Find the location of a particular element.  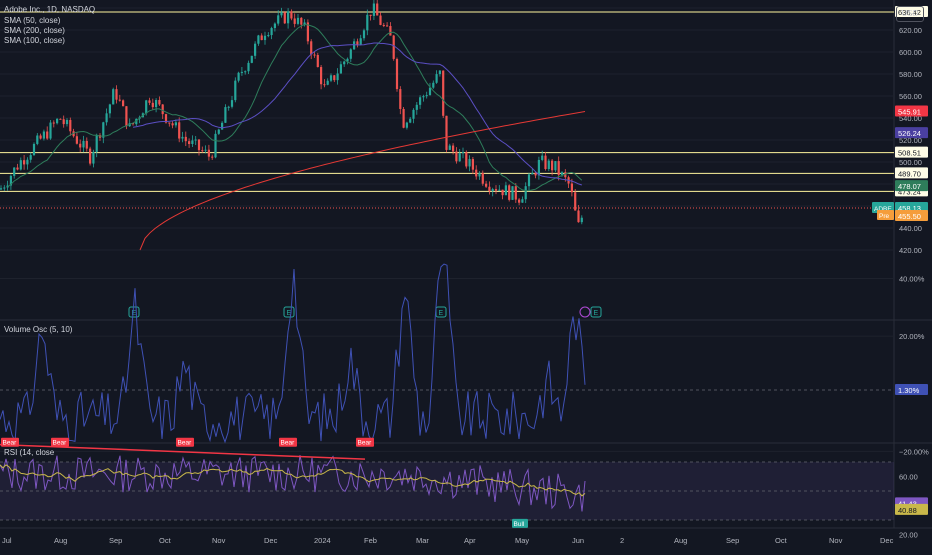

bull-badge is located at coordinates (520, 523).